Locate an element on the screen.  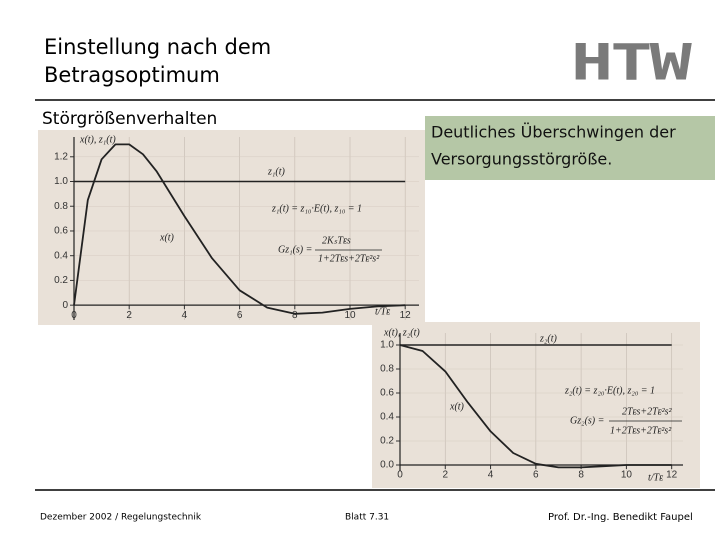
y-axis-label: x(t), z₂(t) is located at coordinates (401, 332).